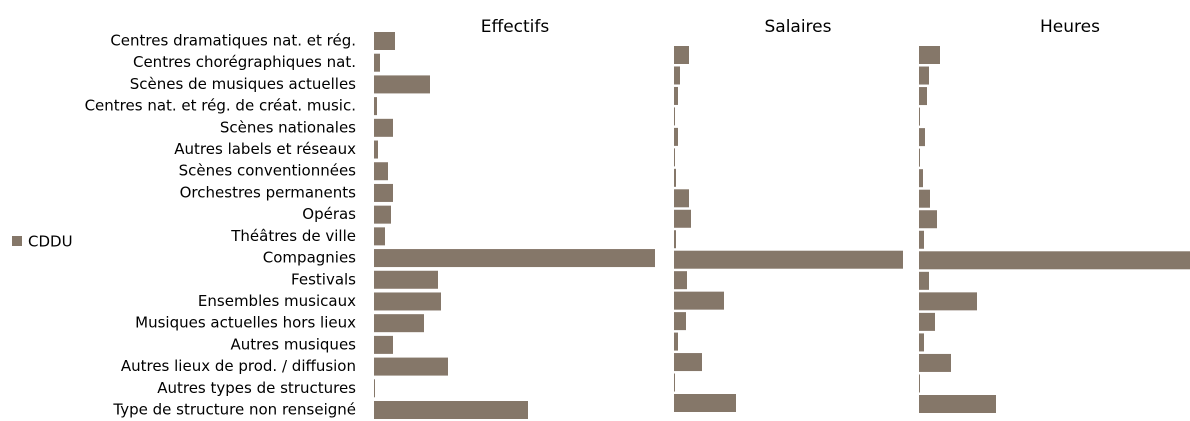 The height and width of the screenshot is (421, 1190). Describe the element at coordinates (323, 279) in the screenshot. I see `category-label: Festivals` at that location.